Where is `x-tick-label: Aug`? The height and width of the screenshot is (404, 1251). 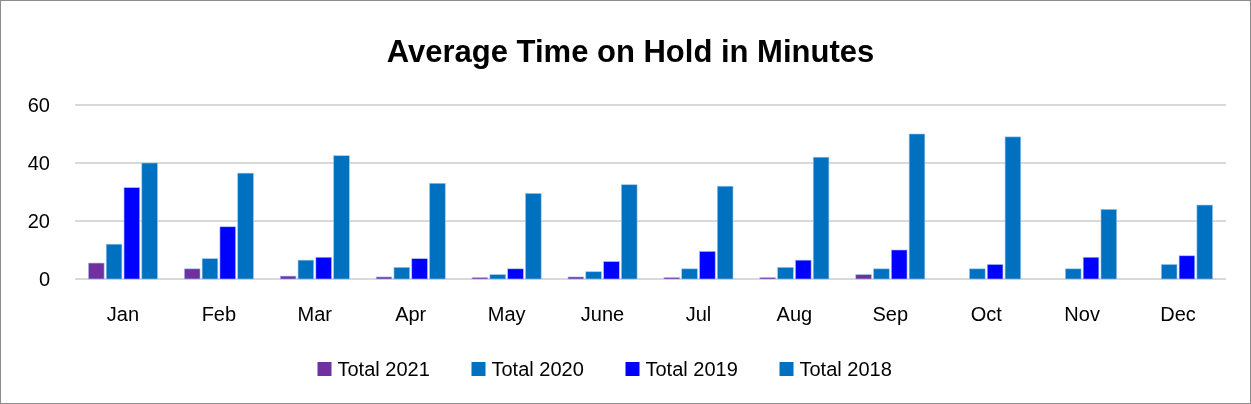 x-tick-label: Aug is located at coordinates (794, 314).